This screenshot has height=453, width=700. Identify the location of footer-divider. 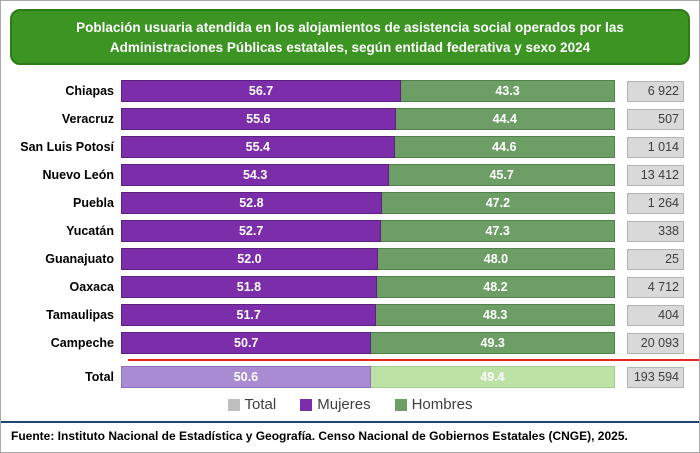
(350, 422).